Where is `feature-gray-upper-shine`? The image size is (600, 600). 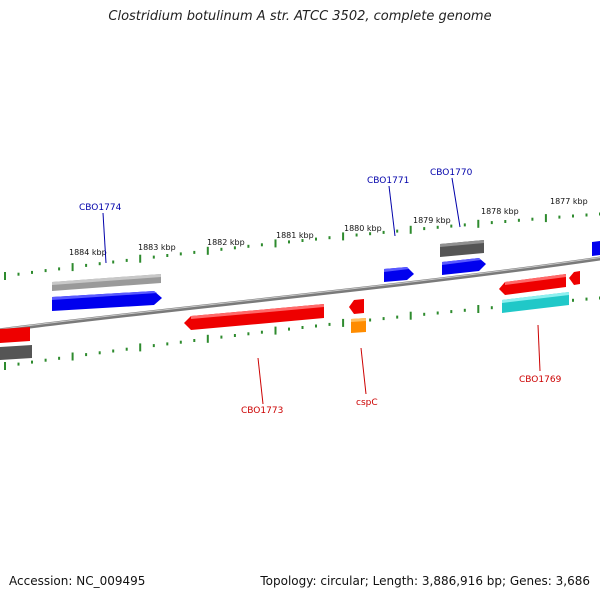 feature-gray-upper-shine is located at coordinates (106, 279).